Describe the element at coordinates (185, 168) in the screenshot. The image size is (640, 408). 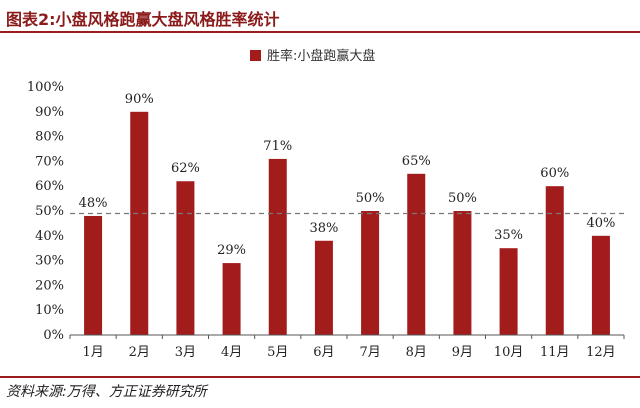
I see `data-label: 62%` at that location.